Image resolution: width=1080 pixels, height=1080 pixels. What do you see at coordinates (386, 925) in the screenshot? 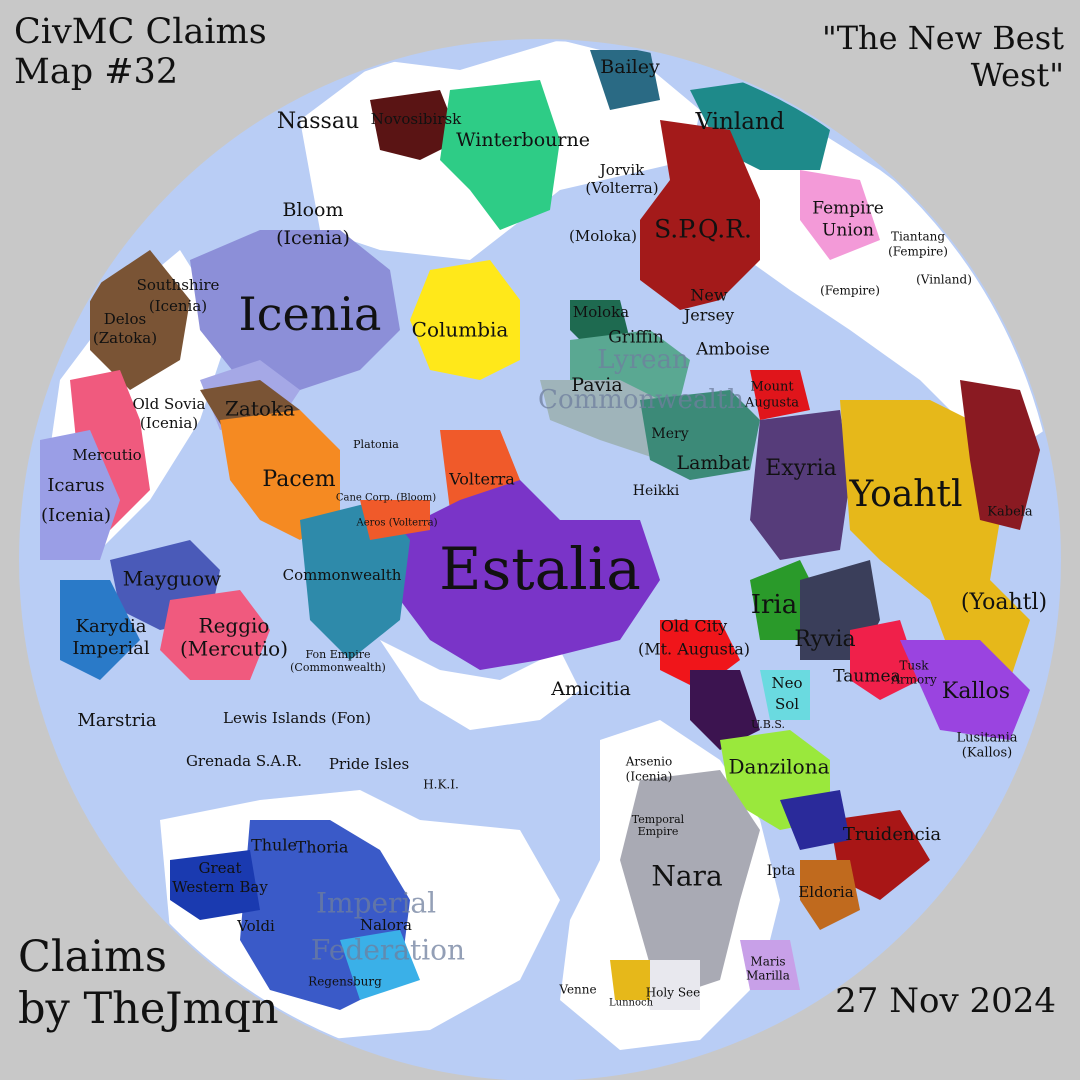
I see `label-nalora: Nalora` at bounding box center [386, 925].